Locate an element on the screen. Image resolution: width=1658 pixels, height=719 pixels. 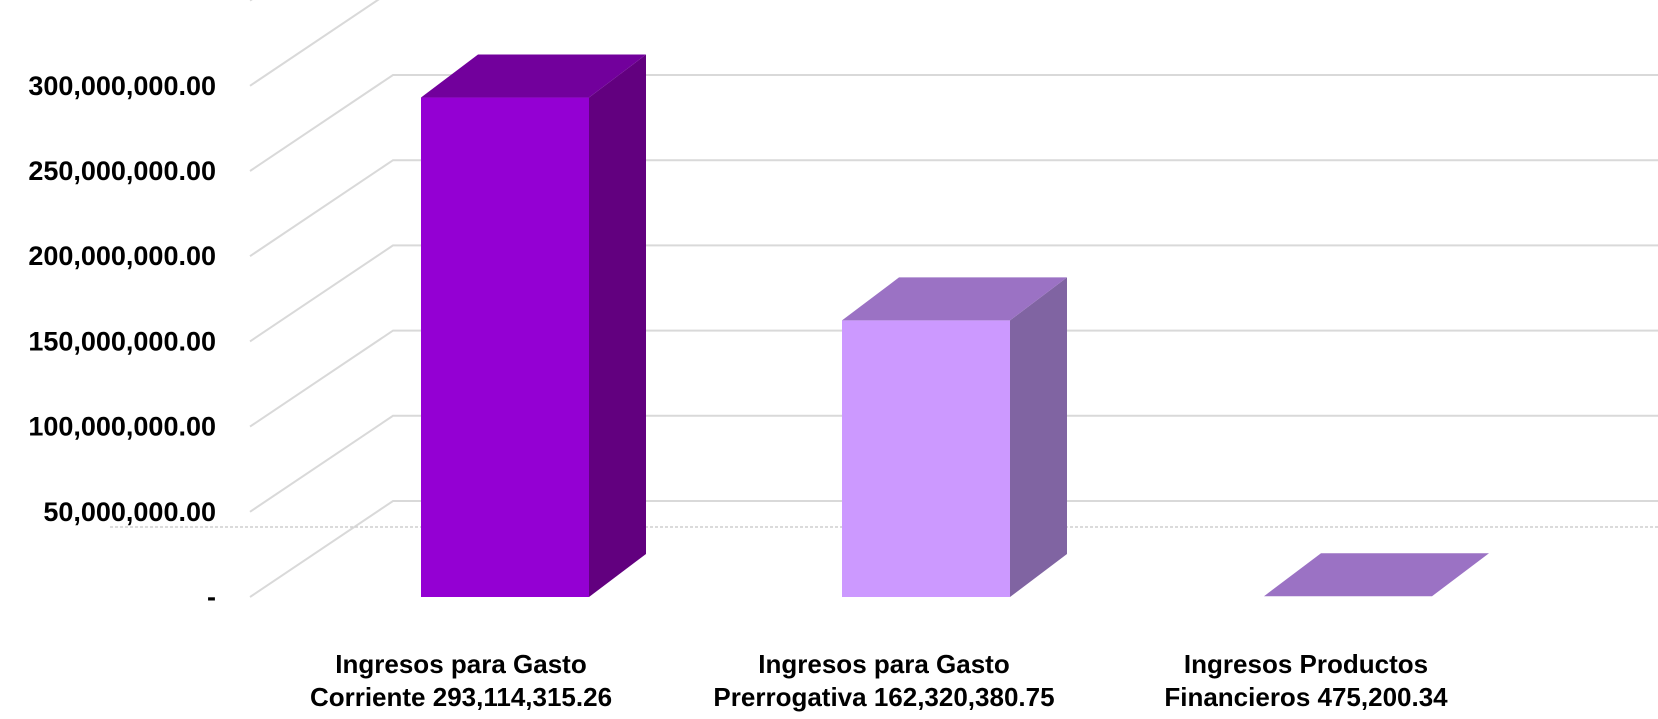
x-category-label-line: Financieros 475,200.34 is located at coordinates (1306, 697).